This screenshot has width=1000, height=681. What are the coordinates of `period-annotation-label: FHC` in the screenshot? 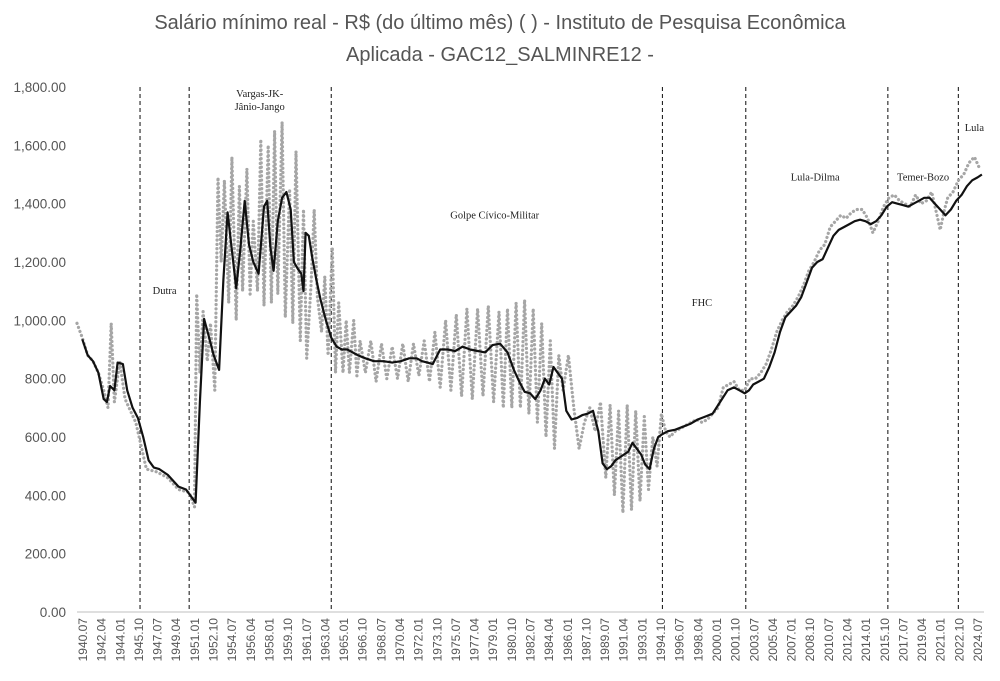 It's located at (702, 303).